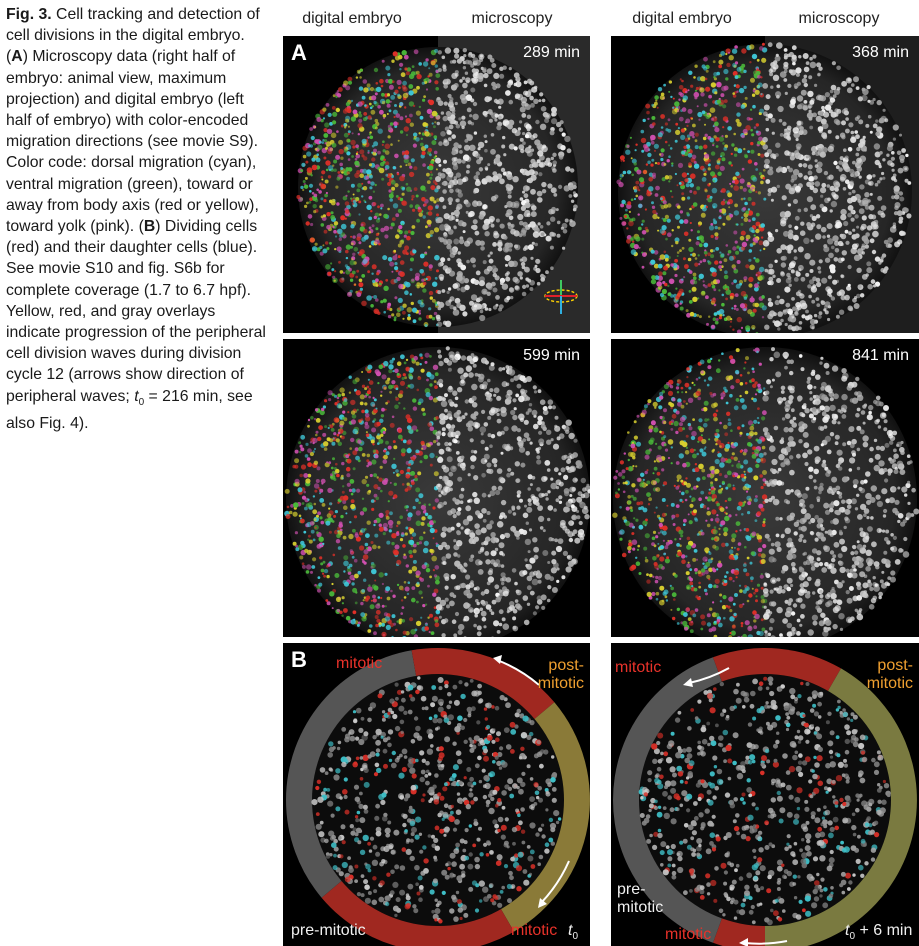 The height and width of the screenshot is (946, 919). I want to click on embryo-panel-599: 599 min, so click(436, 488).